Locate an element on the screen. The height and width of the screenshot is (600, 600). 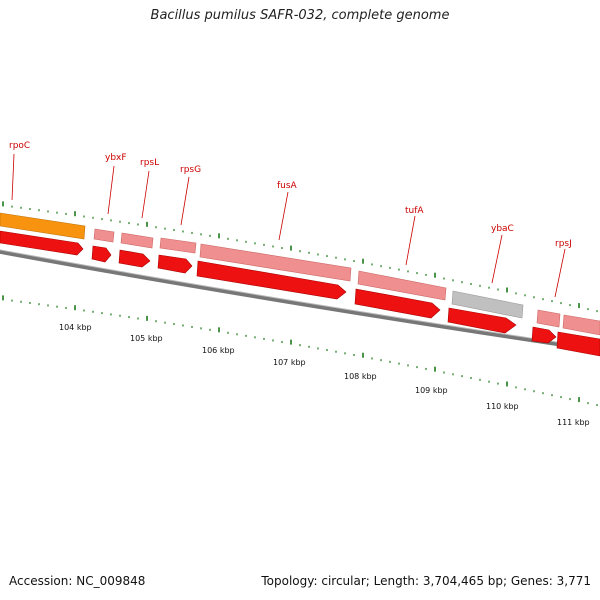
gene-label: rpsJ is located at coordinates (563, 244).